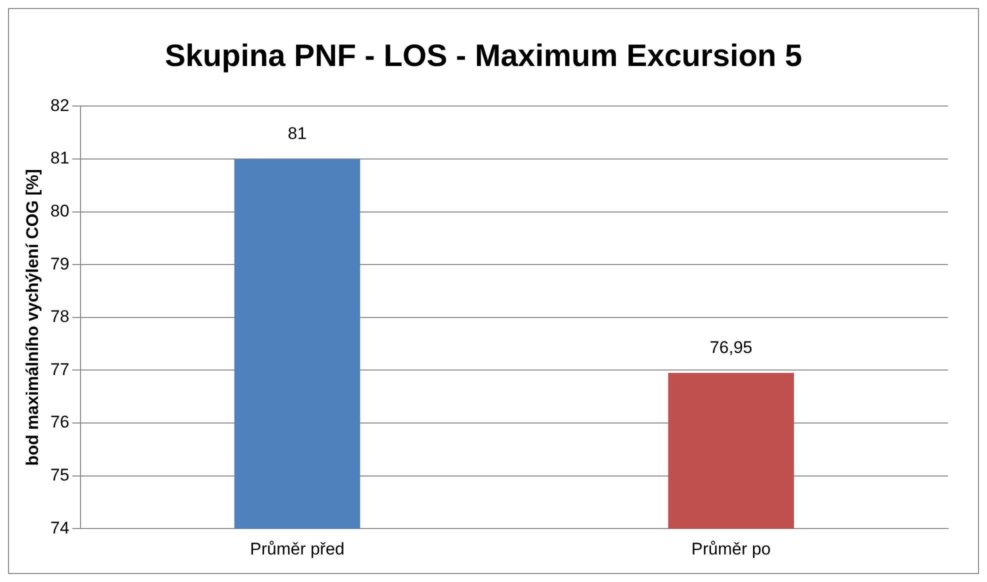  What do you see at coordinates (60, 422) in the screenshot?
I see `y-tick-label: 76` at bounding box center [60, 422].